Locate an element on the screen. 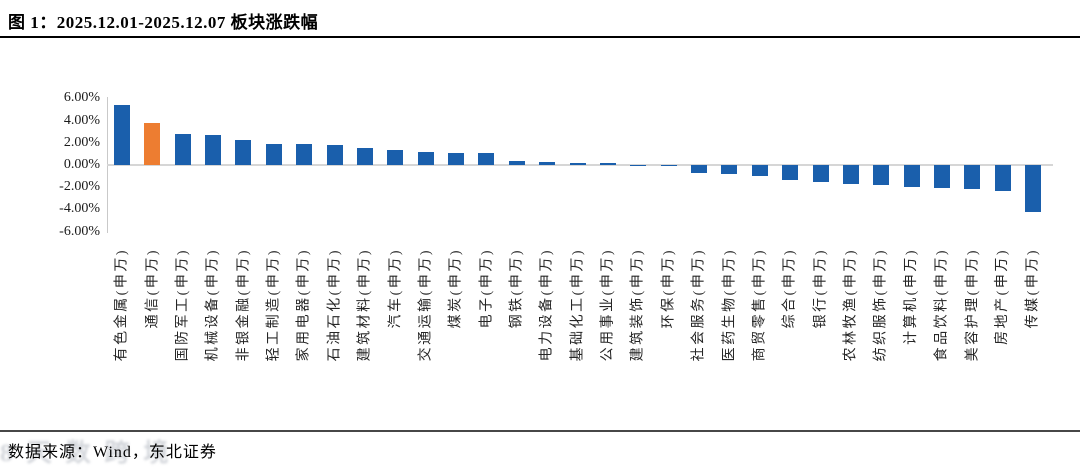 The height and width of the screenshot is (469, 1080). bar-机械设备(申万) is located at coordinates (213, 149).